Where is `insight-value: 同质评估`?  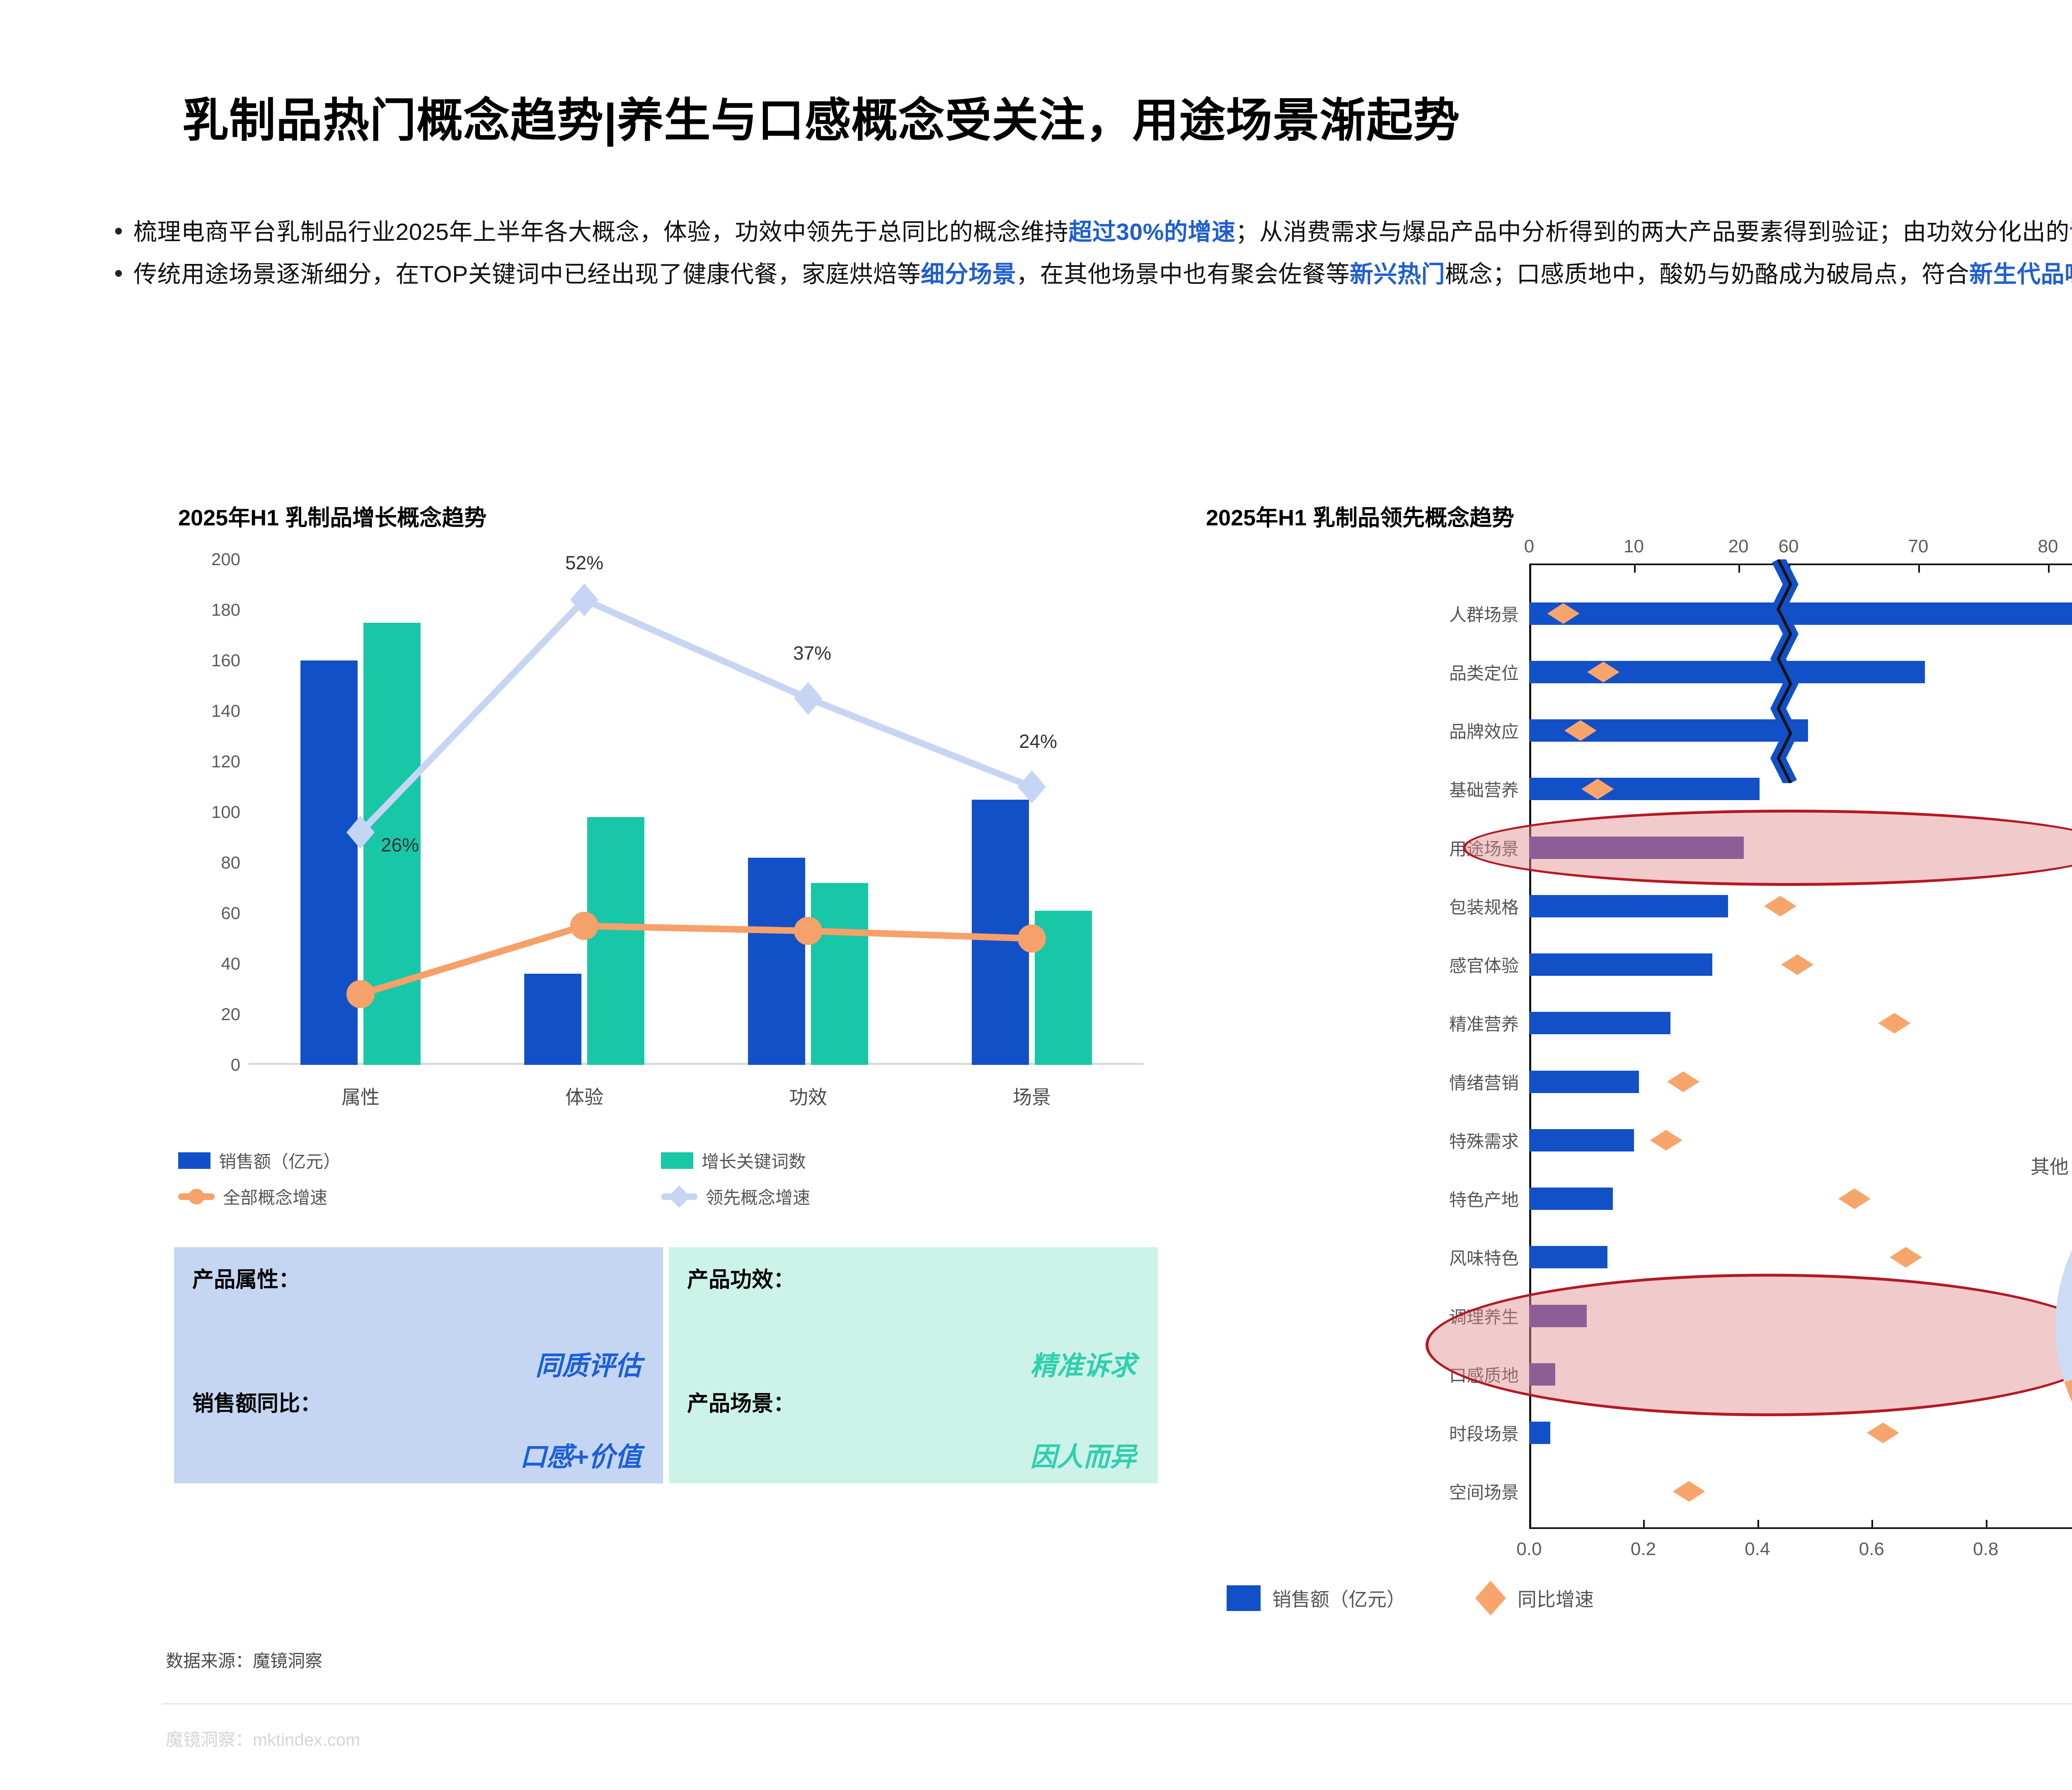
insight-value: 同质评估 is located at coordinates (588, 1366).